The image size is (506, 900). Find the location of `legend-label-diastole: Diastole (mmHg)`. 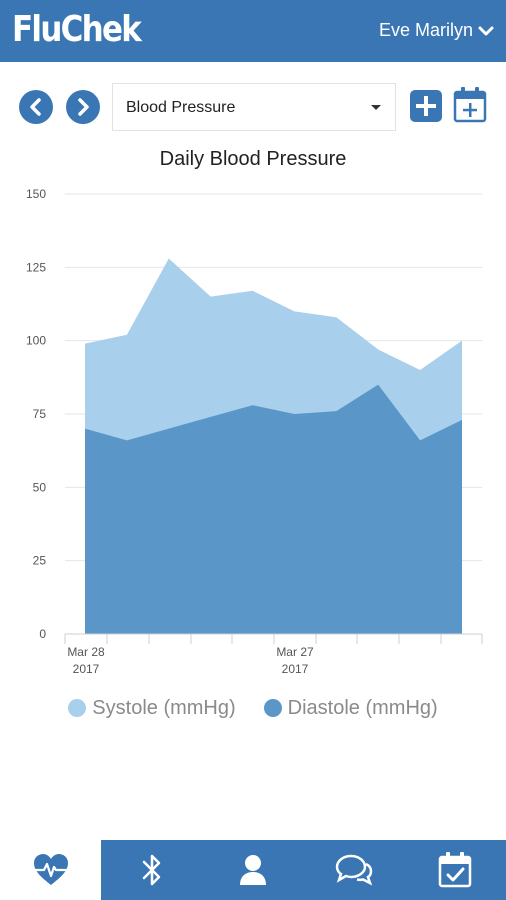

legend-label-diastole: Diastole (mmHg) is located at coordinates (362, 707).